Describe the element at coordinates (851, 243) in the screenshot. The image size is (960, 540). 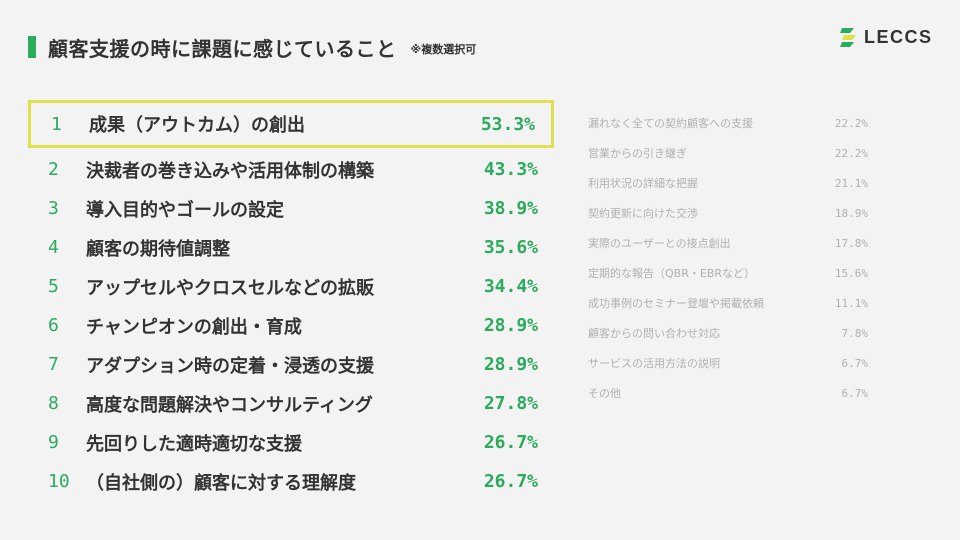
I see `item-percentage: 17.8%` at that location.